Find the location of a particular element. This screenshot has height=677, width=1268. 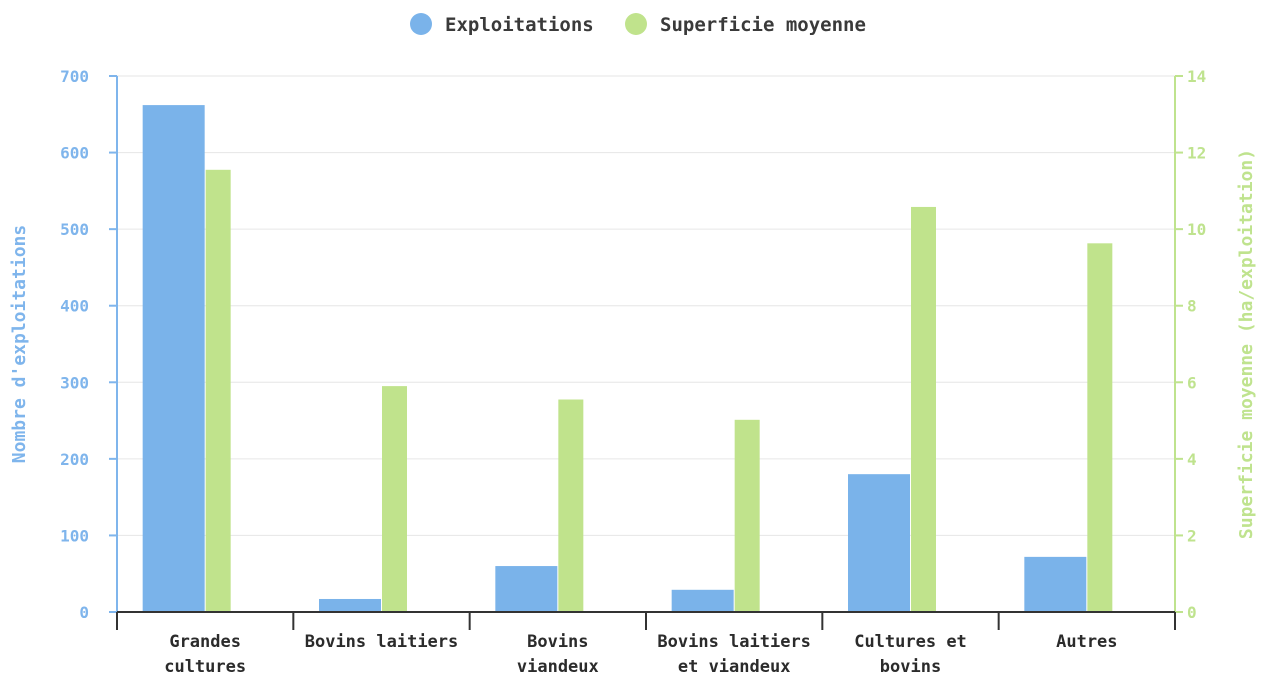

right-axis-tick-label: 14 is located at coordinates (1196, 76).